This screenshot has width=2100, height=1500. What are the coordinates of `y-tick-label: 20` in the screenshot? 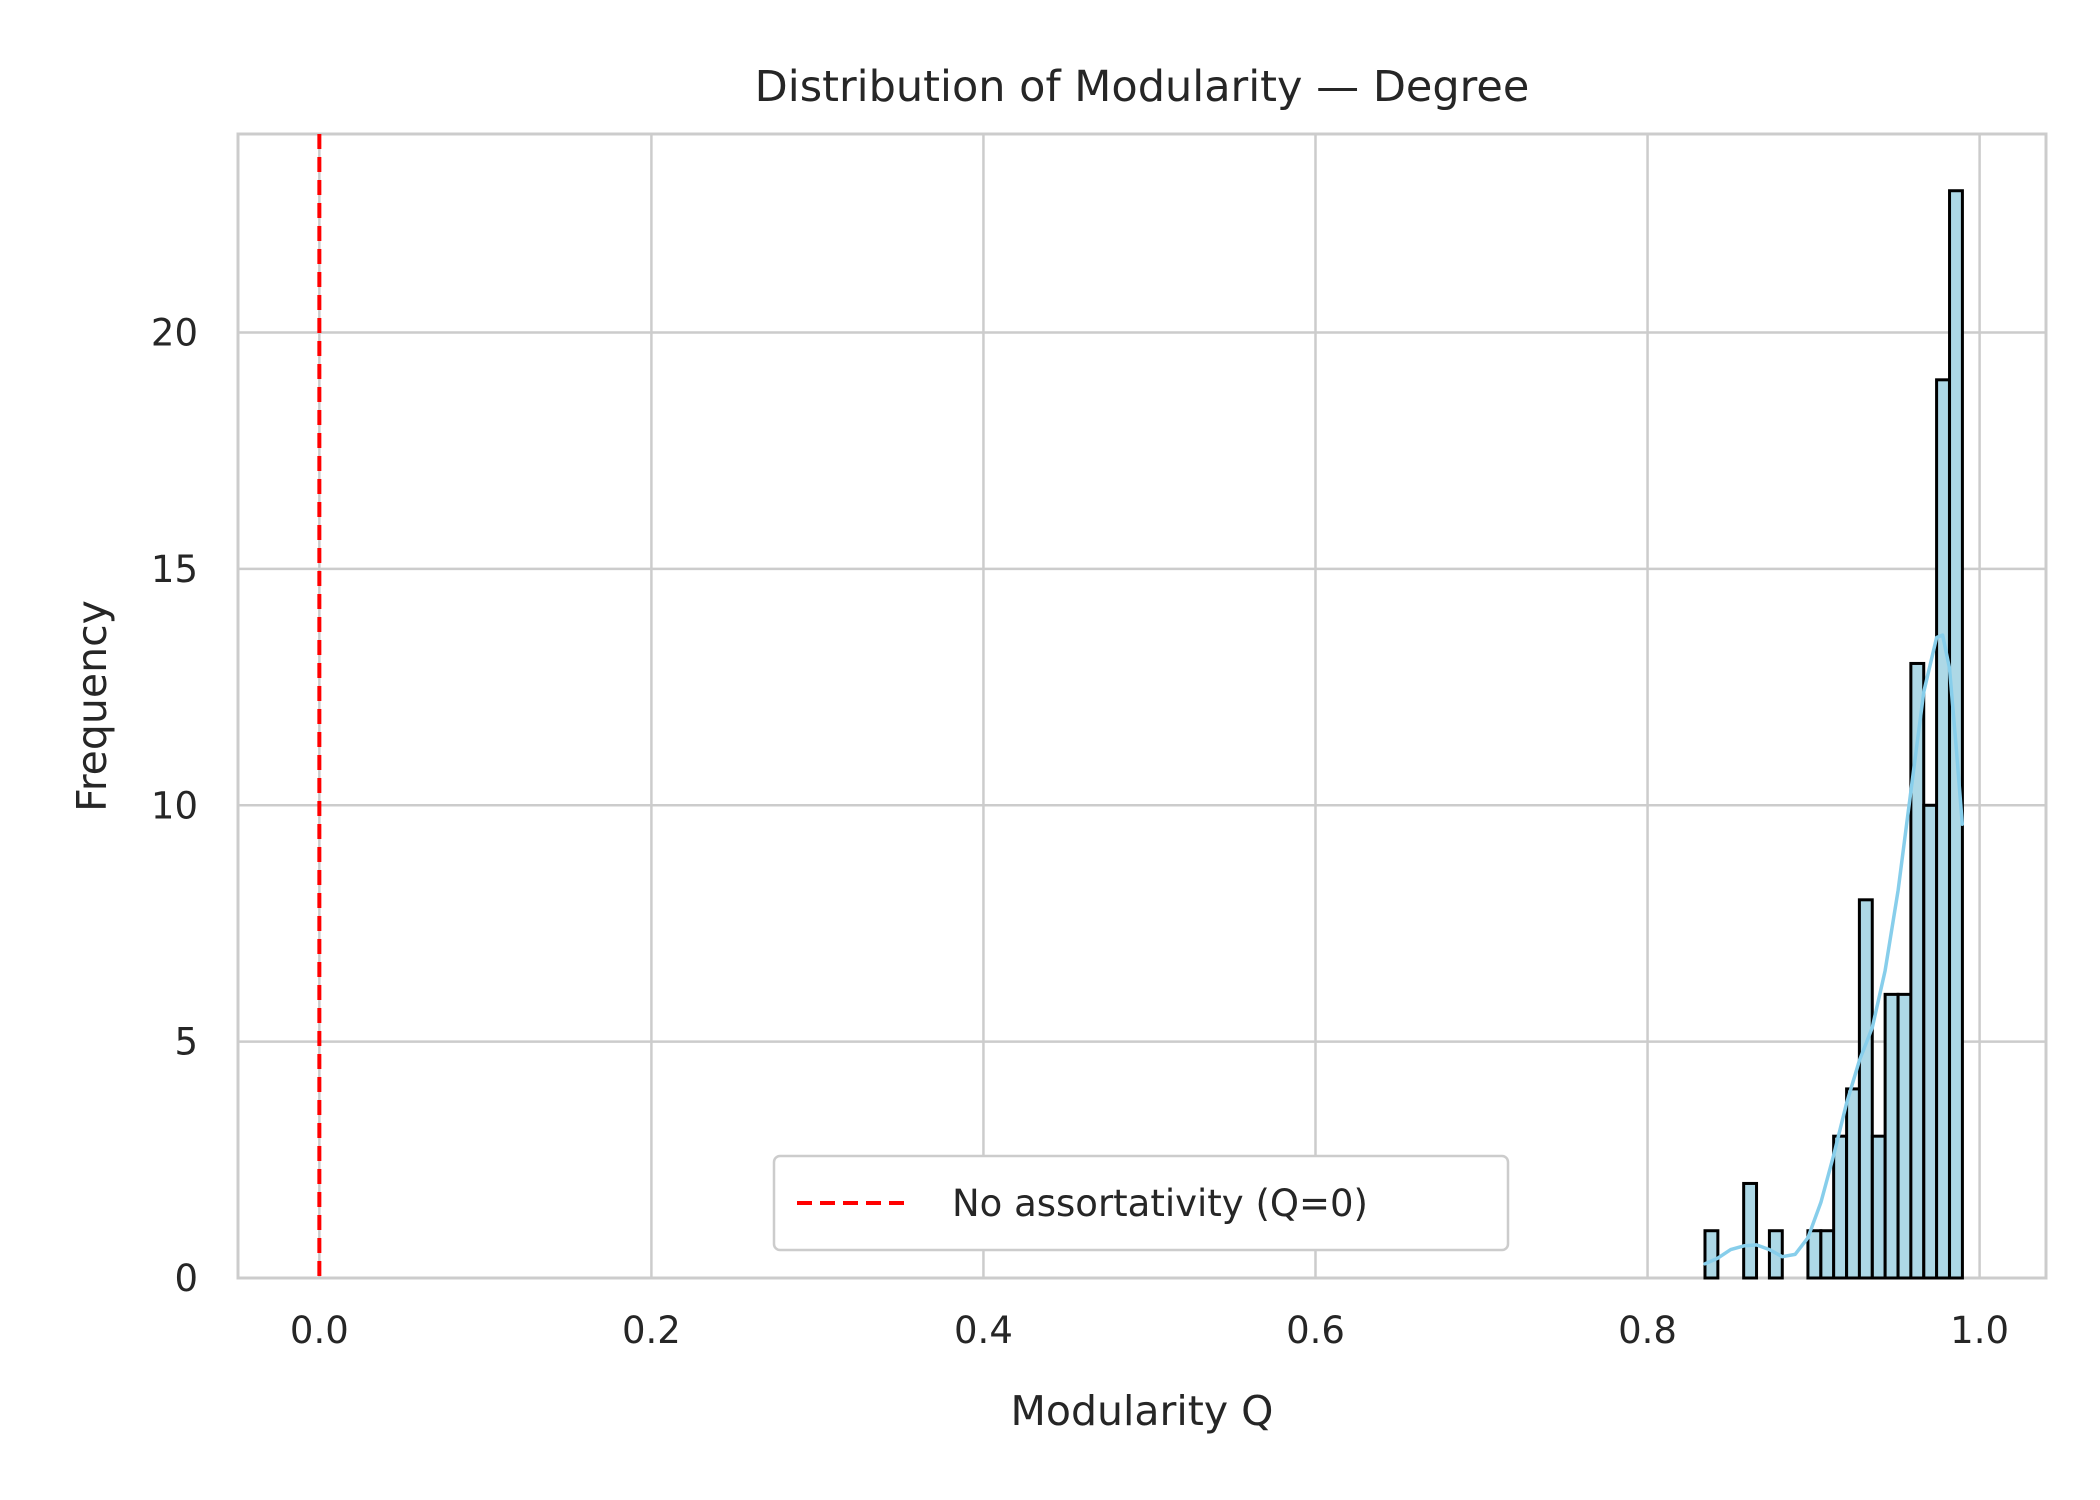 It's located at (174, 333).